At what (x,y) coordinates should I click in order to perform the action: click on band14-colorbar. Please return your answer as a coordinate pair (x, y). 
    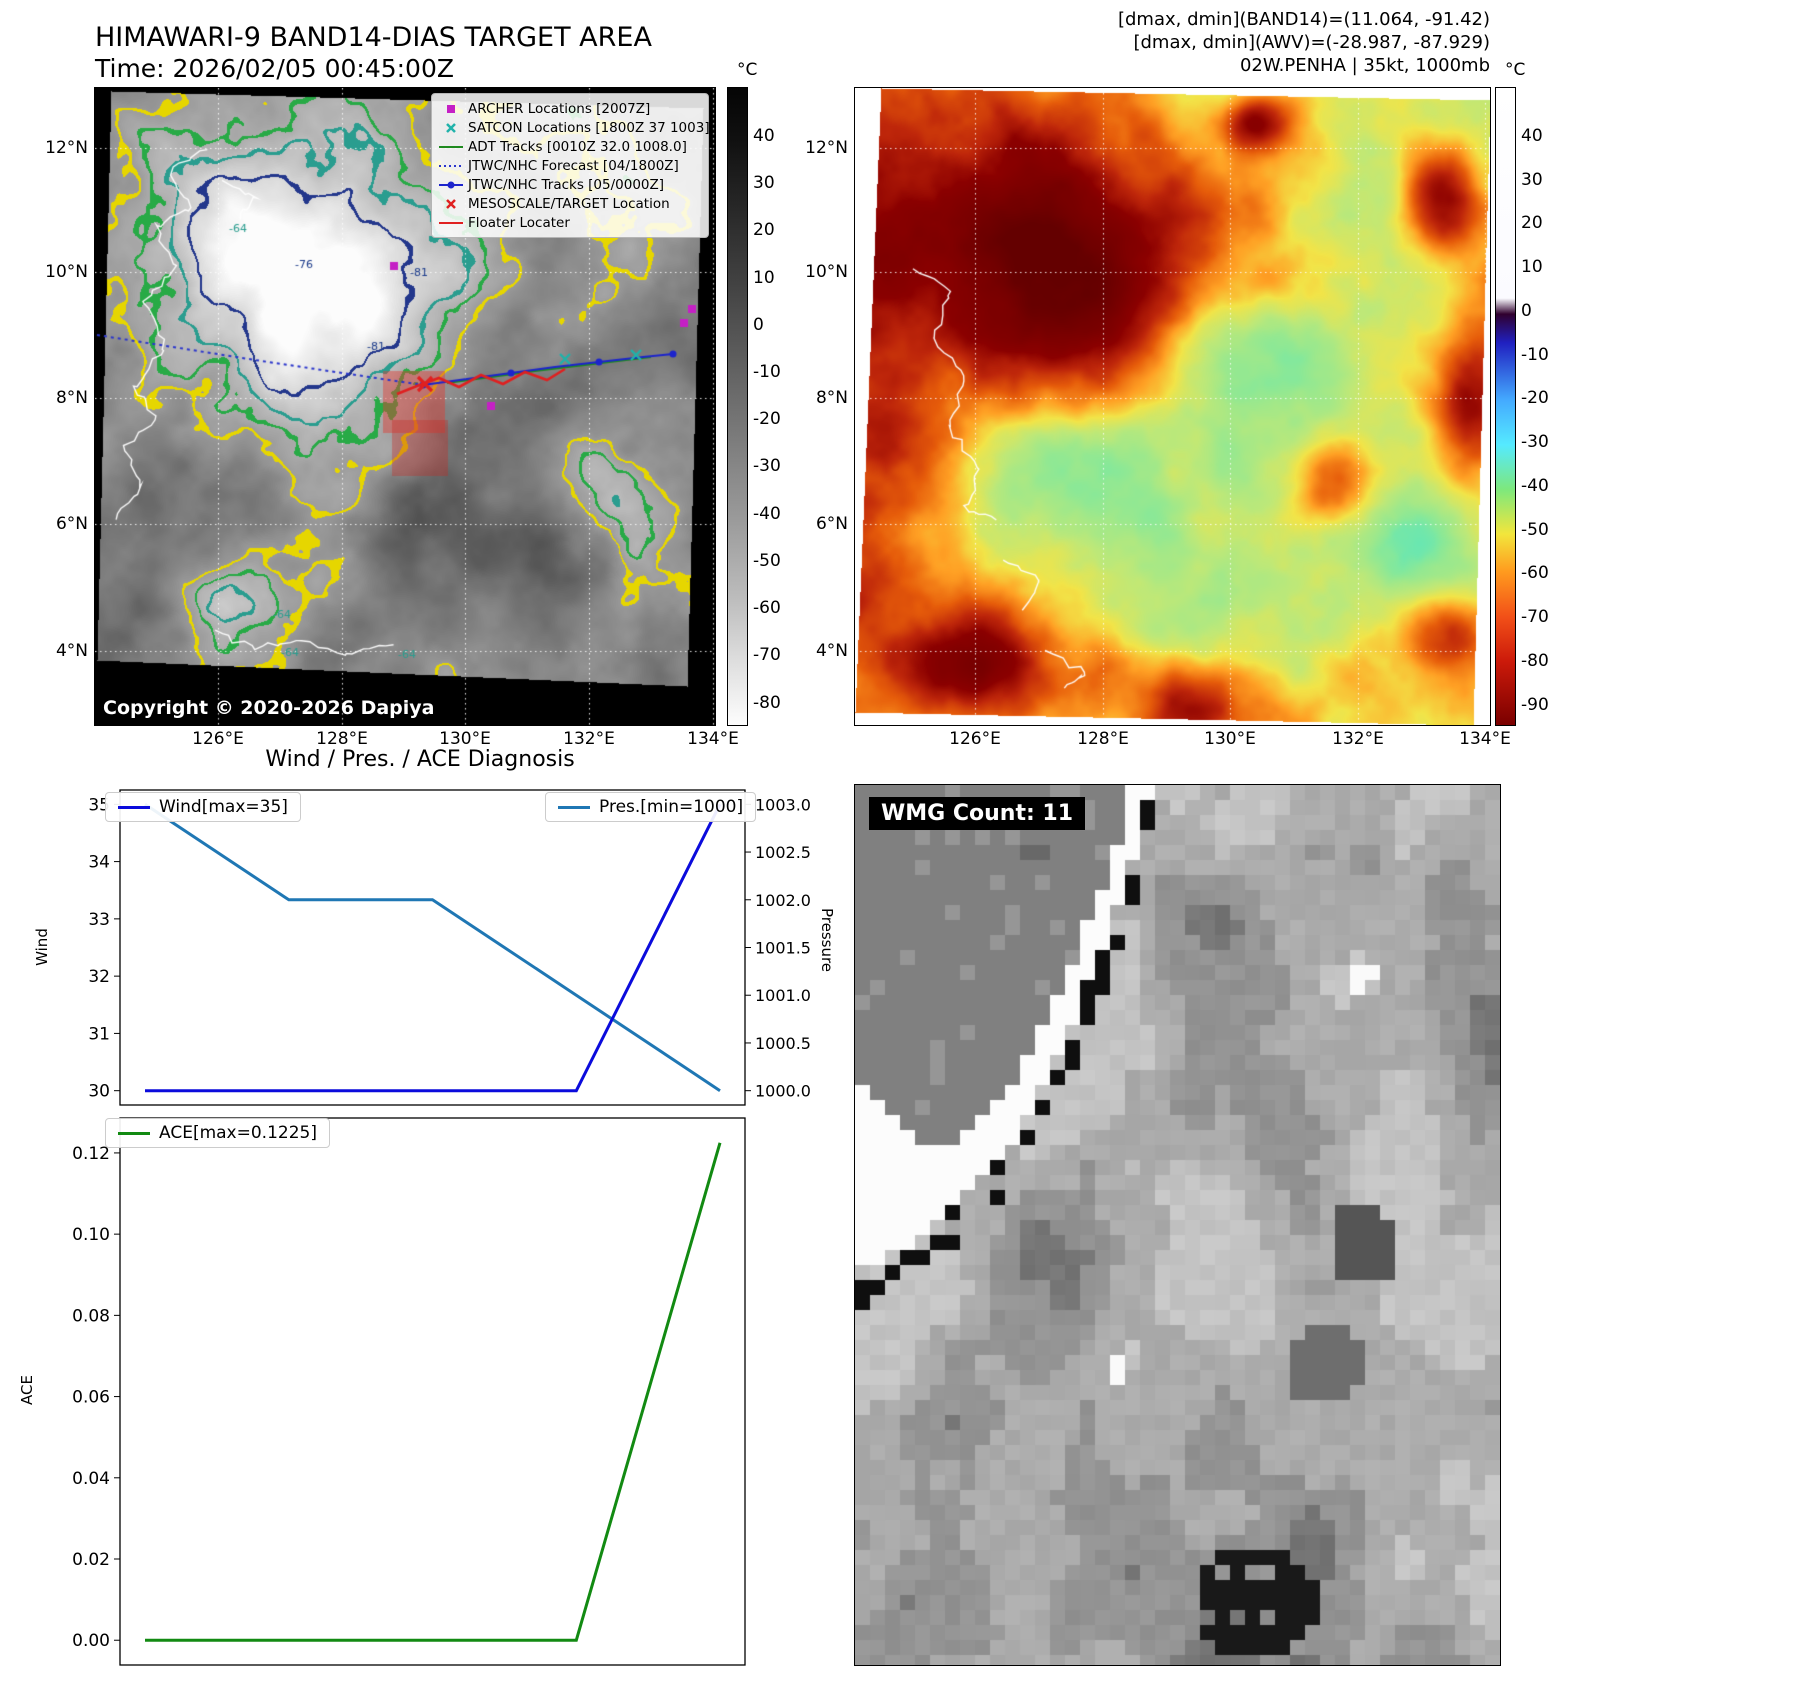
    Looking at the image, I should click on (737, 406).